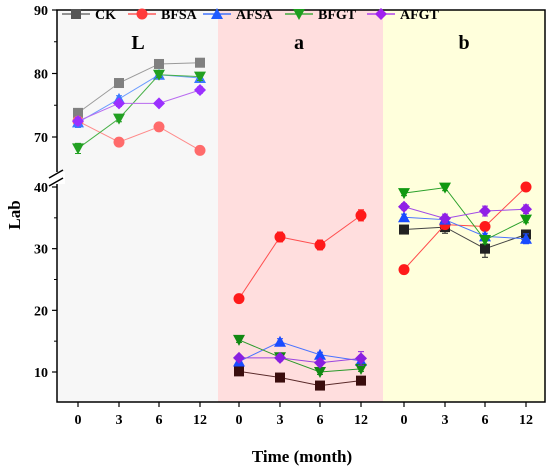 This screenshot has width=550, height=469. Describe the element at coordinates (41, 11) in the screenshot. I see `y-tick-label: 90` at that location.